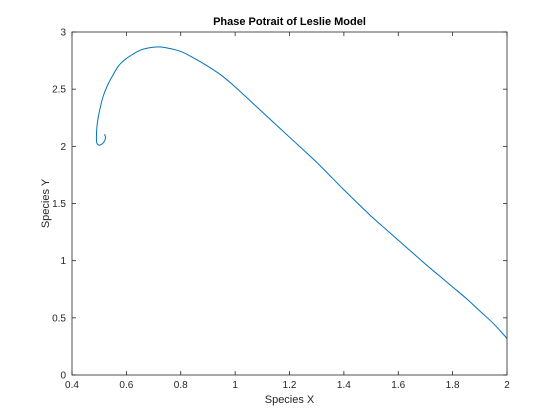 This screenshot has width=560, height=420. I want to click on y-tick-label: 0.5, so click(59, 318).